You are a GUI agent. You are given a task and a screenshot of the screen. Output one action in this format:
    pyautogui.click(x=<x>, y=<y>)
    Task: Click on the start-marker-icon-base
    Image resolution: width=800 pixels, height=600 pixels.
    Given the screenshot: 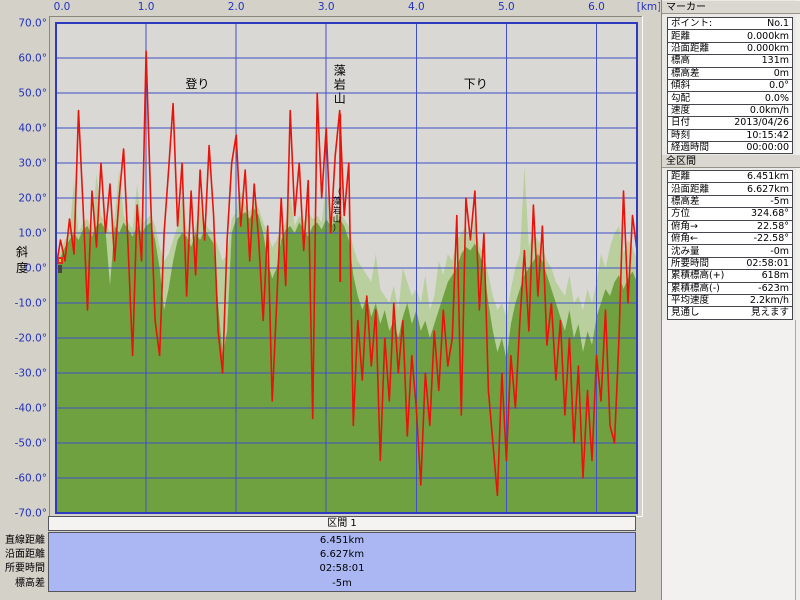 What is the action you would take?
    pyautogui.click(x=60, y=269)
    